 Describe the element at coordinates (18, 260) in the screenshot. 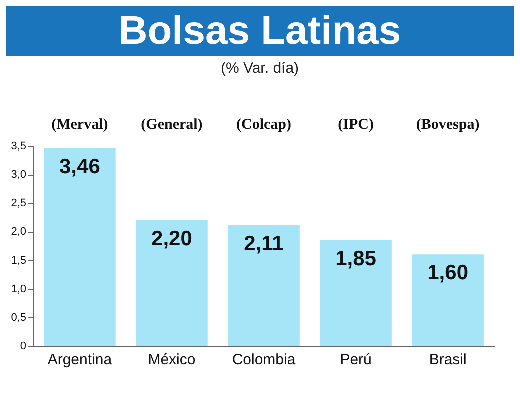

I see `y-tick-label: 1,5` at that location.